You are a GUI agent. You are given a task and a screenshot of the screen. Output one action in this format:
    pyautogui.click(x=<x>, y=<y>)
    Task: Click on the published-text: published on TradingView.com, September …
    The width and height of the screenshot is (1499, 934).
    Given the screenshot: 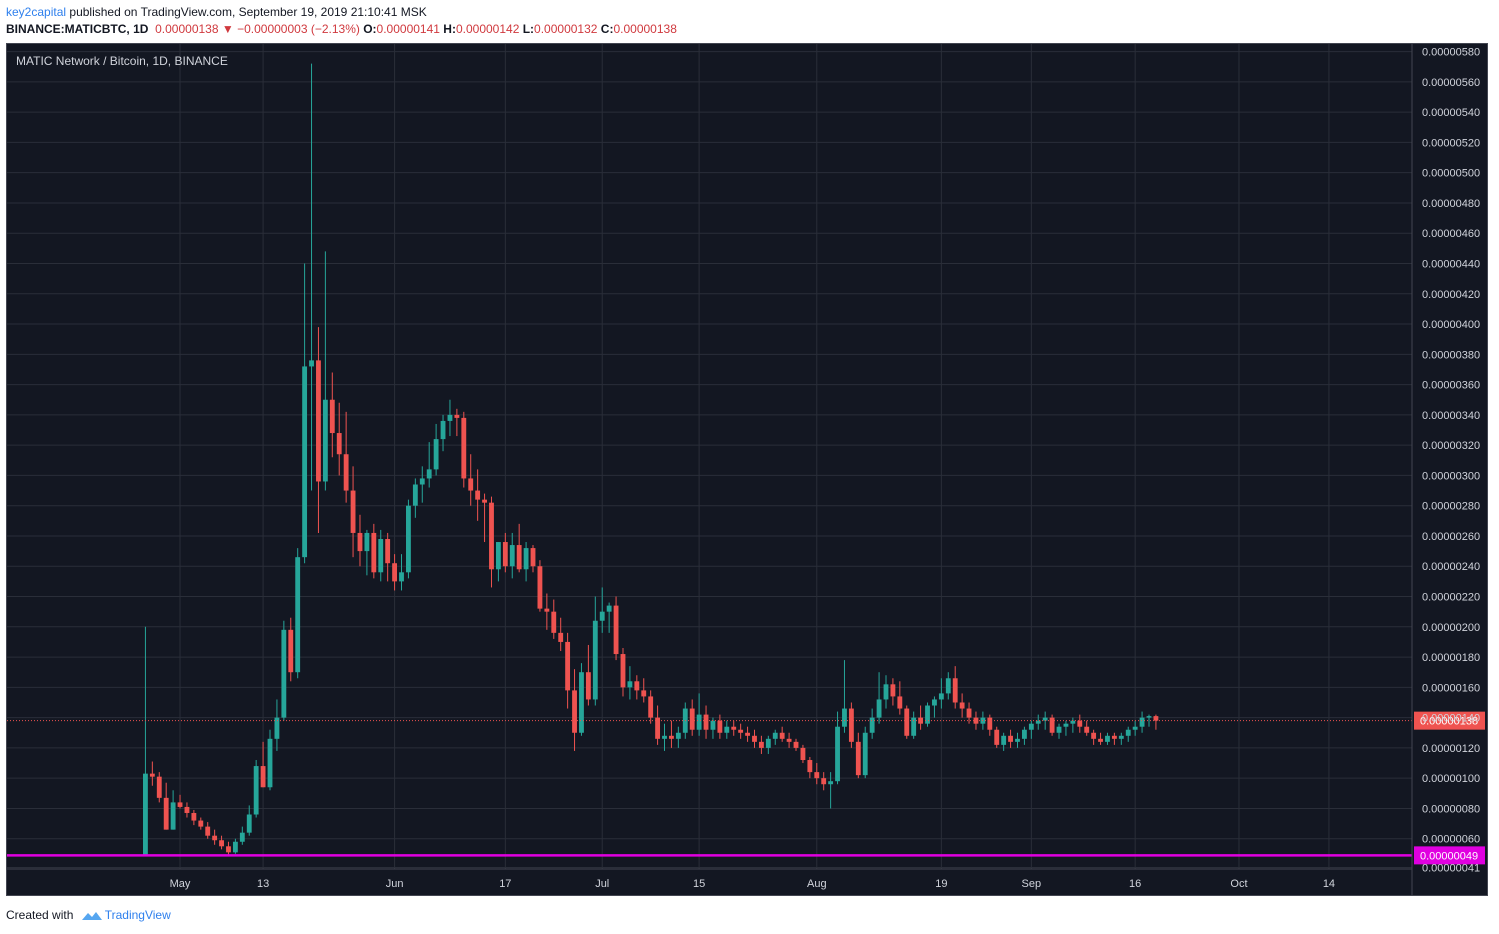 What is the action you would take?
    pyautogui.click(x=248, y=12)
    